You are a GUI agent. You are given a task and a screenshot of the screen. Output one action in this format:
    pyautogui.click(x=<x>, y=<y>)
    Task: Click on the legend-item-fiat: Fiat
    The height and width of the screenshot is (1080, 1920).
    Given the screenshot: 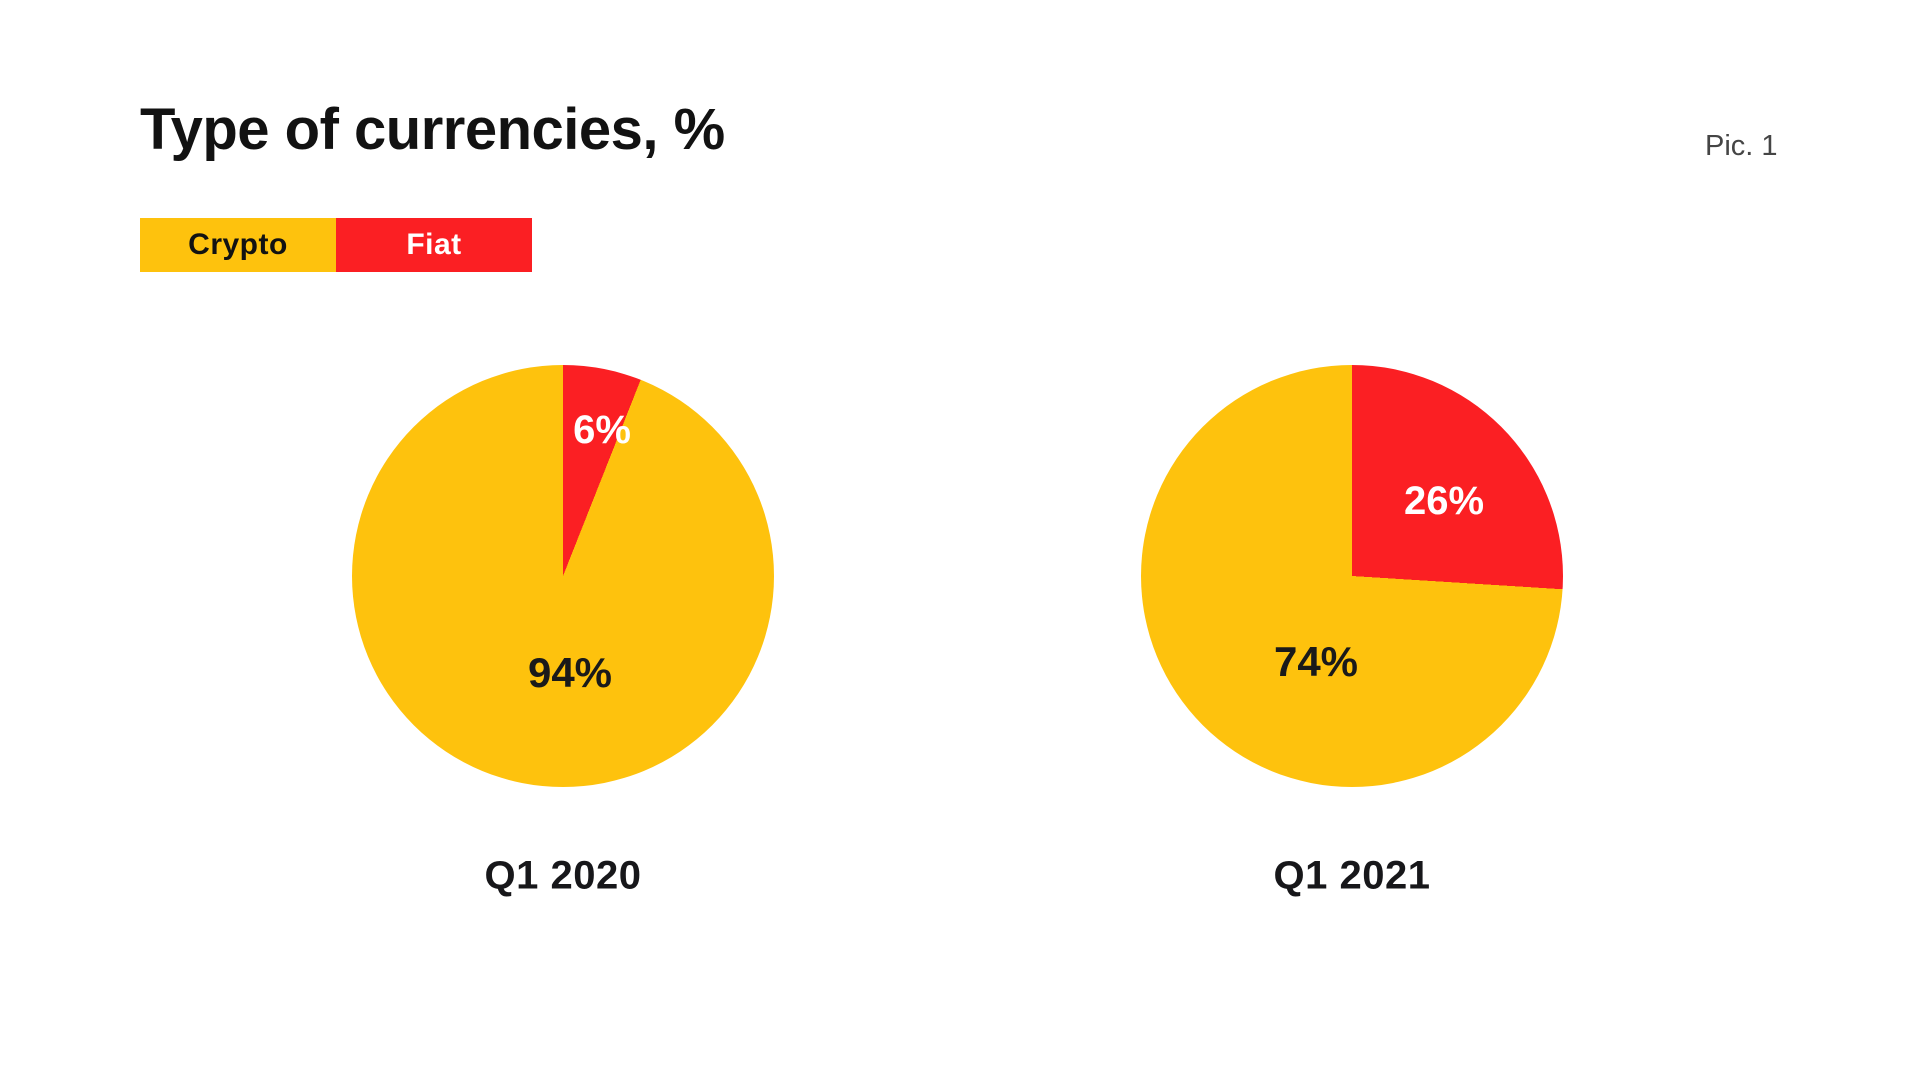 What is the action you would take?
    pyautogui.click(x=434, y=245)
    